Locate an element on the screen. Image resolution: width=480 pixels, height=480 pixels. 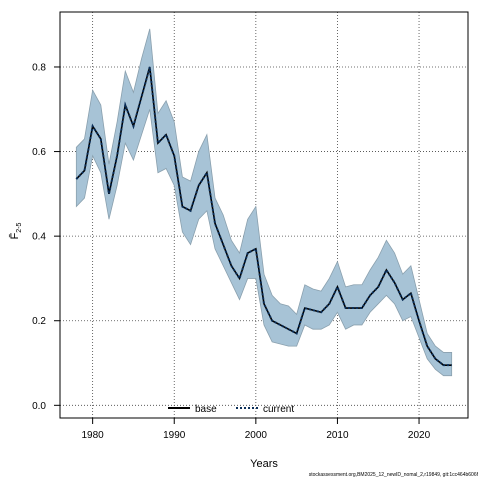
y-axis-title-subscript: 2-5 is located at coordinates (19, 227).